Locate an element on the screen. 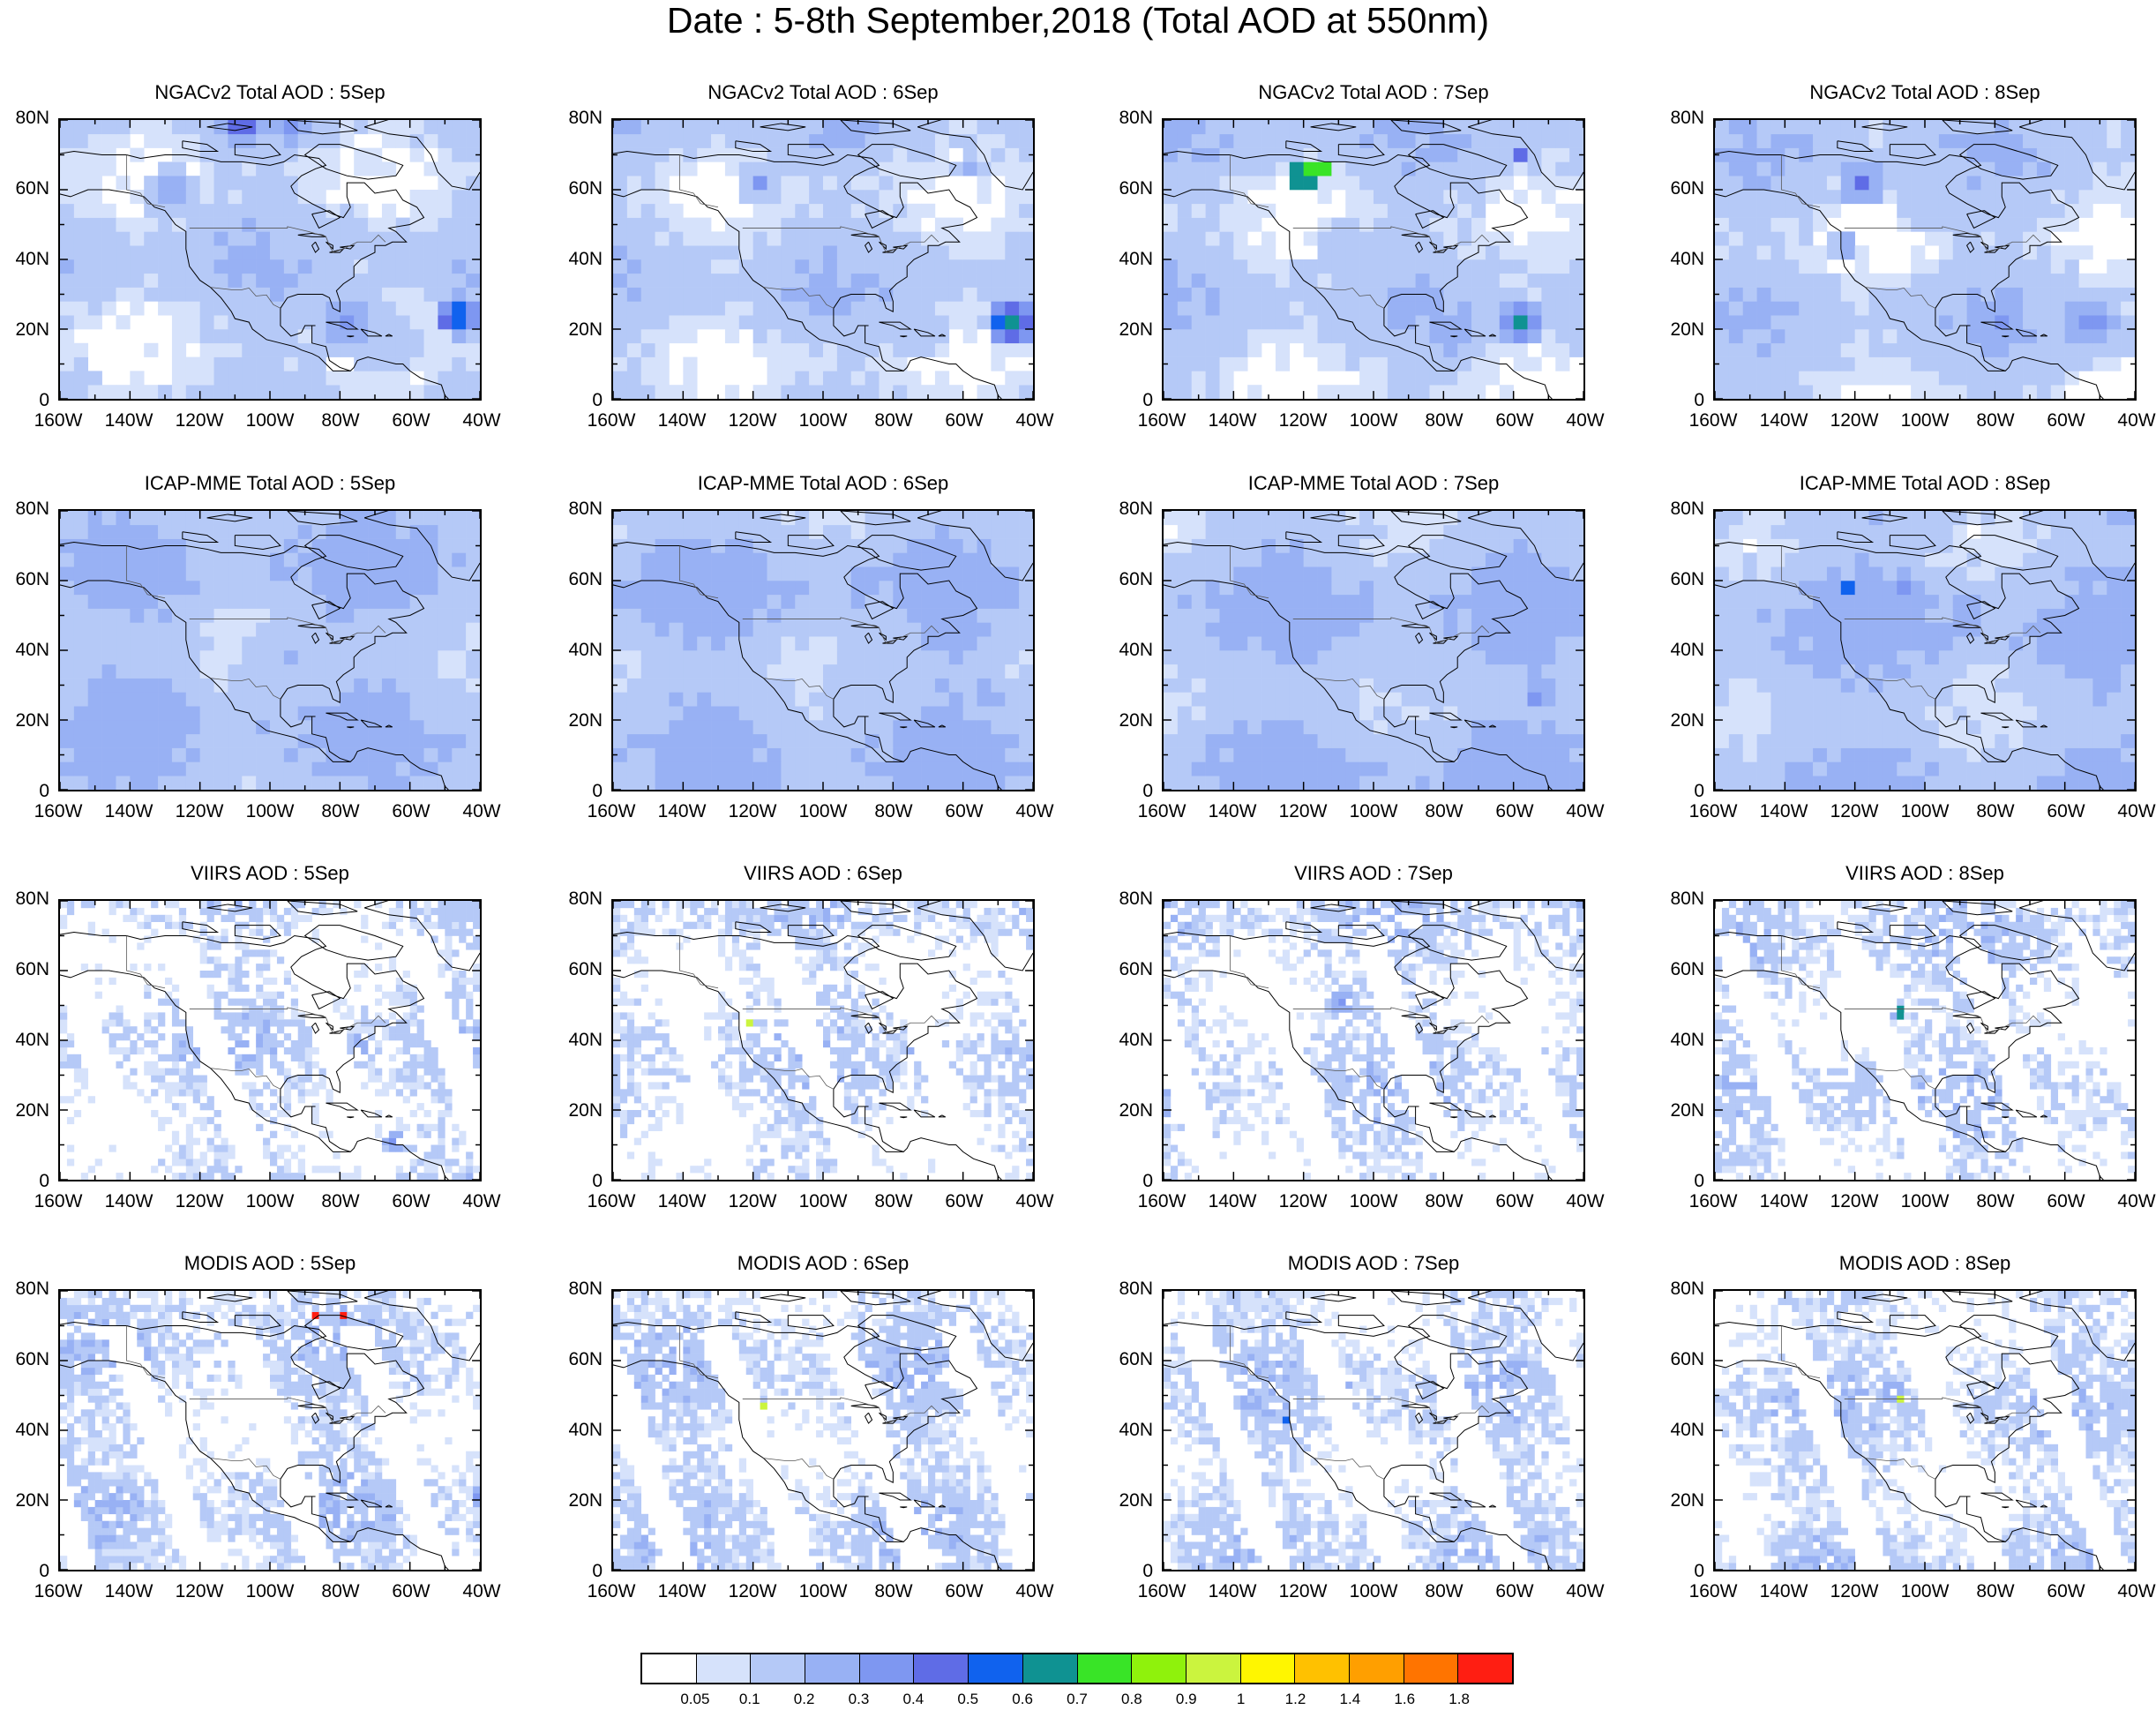 The image size is (2156, 1710). map-panel-ngacv2-8sep is located at coordinates (1925, 259).